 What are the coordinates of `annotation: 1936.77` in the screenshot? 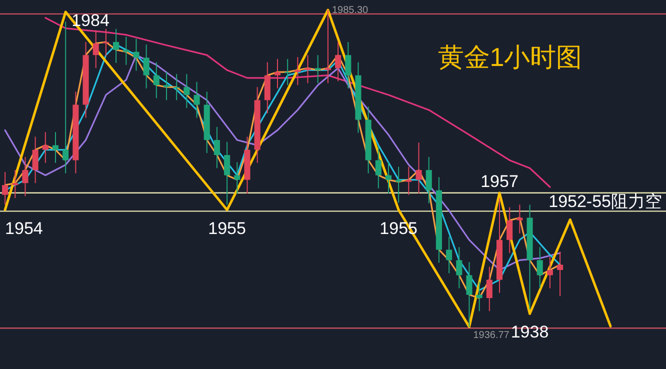 It's located at (491, 335).